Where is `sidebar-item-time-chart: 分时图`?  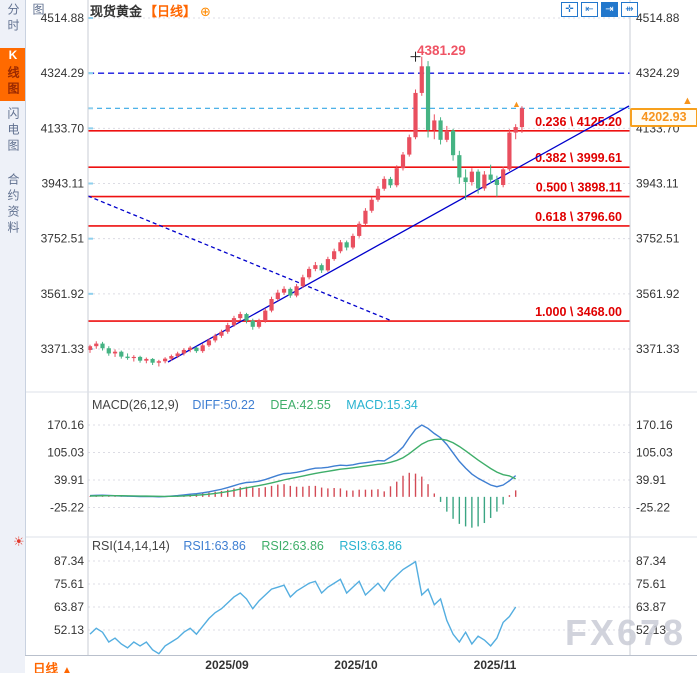
sidebar-item-time-chart: 分时图 is located at coordinates (22, 26).